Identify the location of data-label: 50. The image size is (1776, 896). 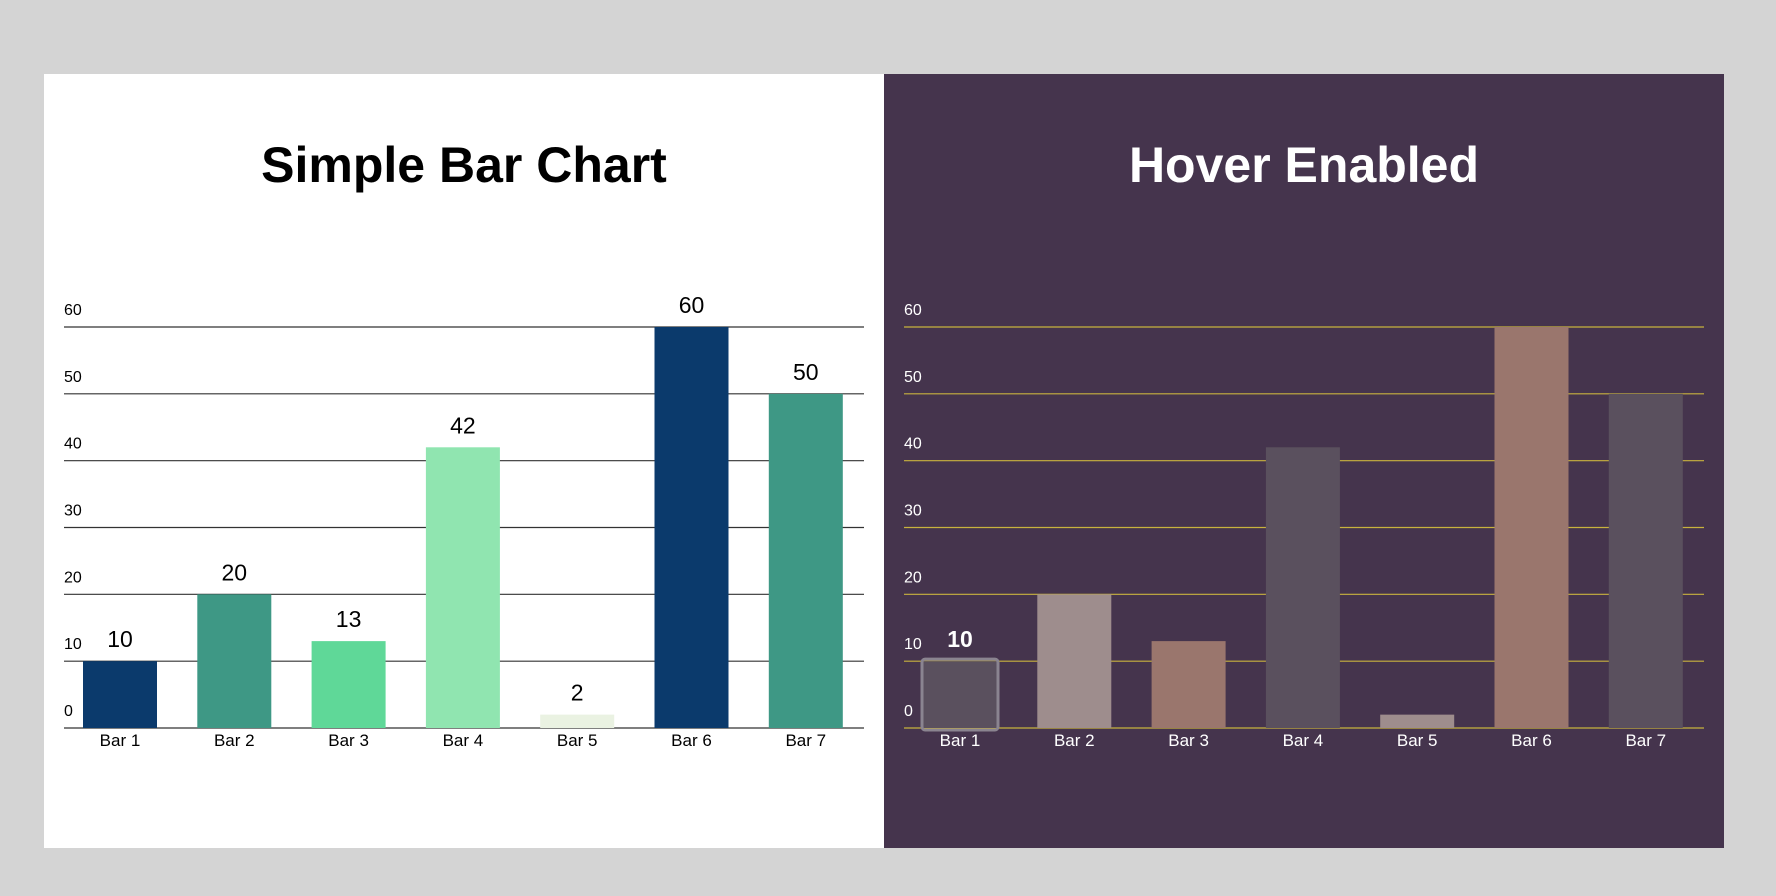
(806, 372).